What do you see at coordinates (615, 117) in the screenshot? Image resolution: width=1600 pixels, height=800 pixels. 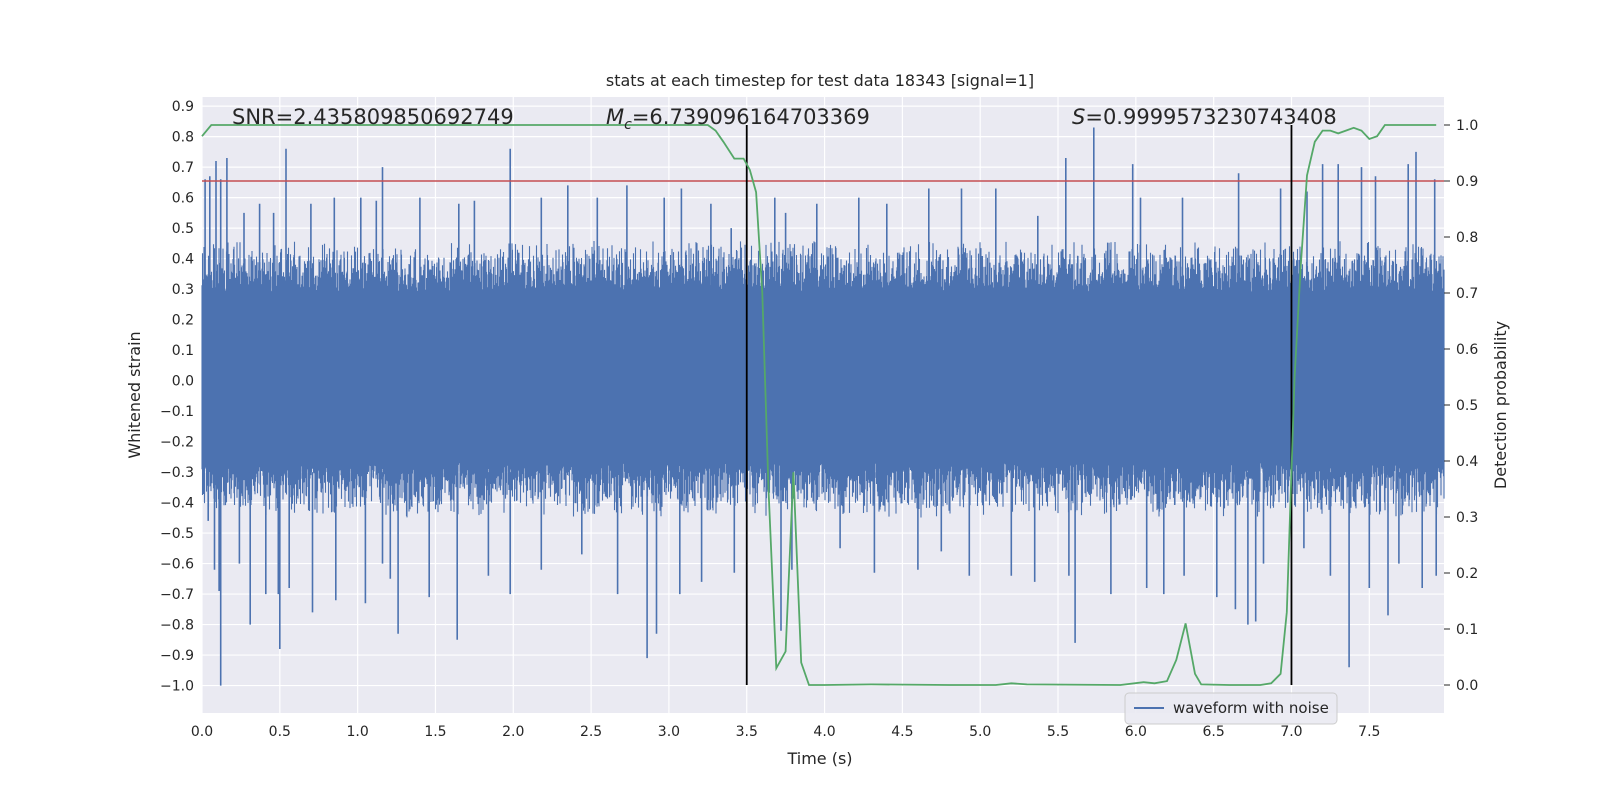 I see `chirp-mass-symbol: M` at bounding box center [615, 117].